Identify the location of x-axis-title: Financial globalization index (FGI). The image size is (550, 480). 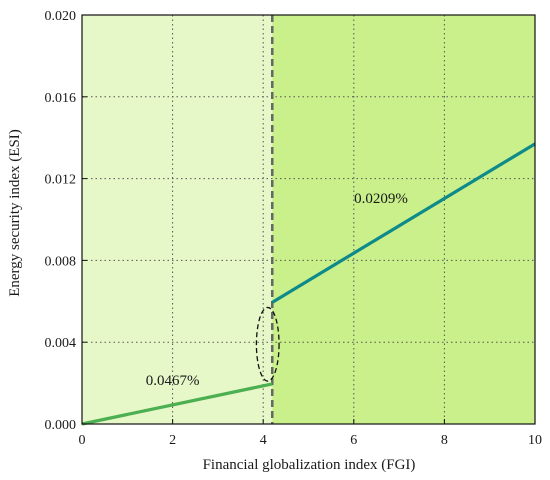
(309, 465).